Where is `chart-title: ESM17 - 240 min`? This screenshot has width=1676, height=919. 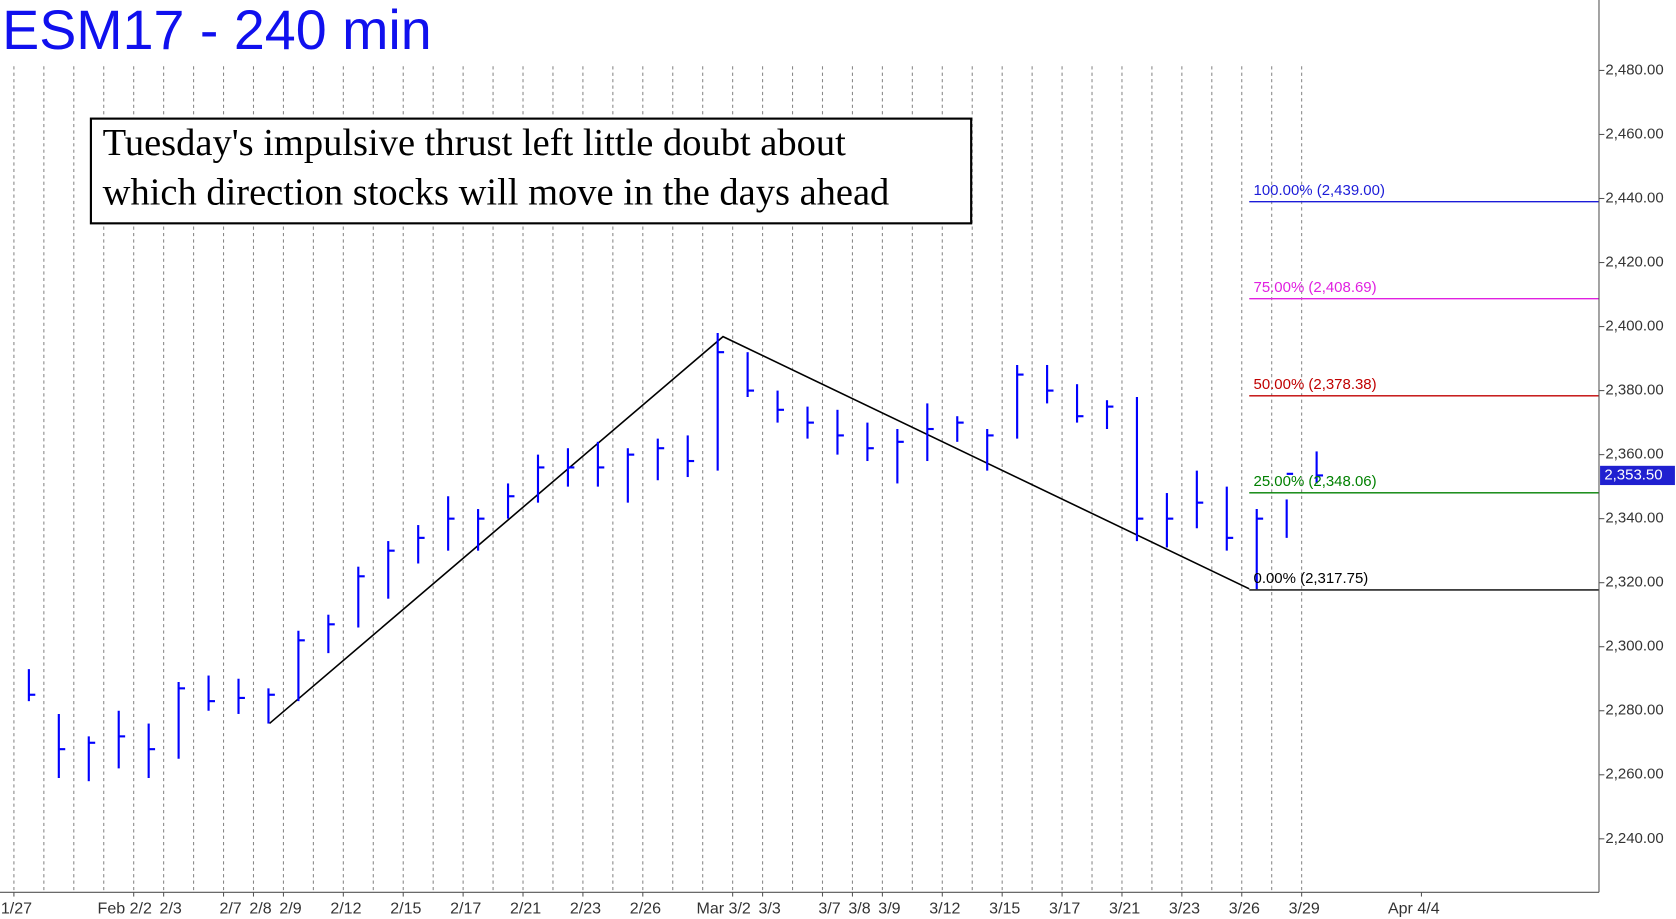
chart-title: ESM17 - 240 min is located at coordinates (217, 30).